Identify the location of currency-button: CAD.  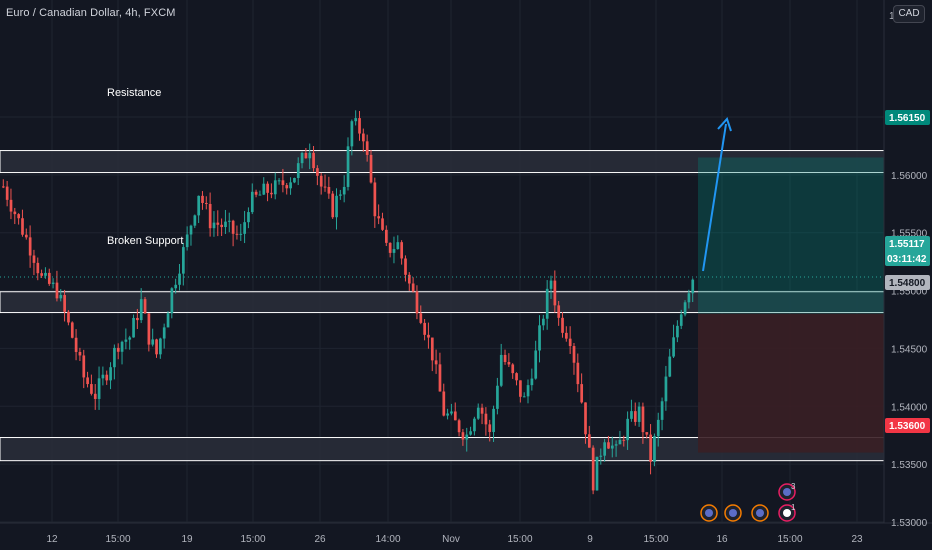
(909, 14).